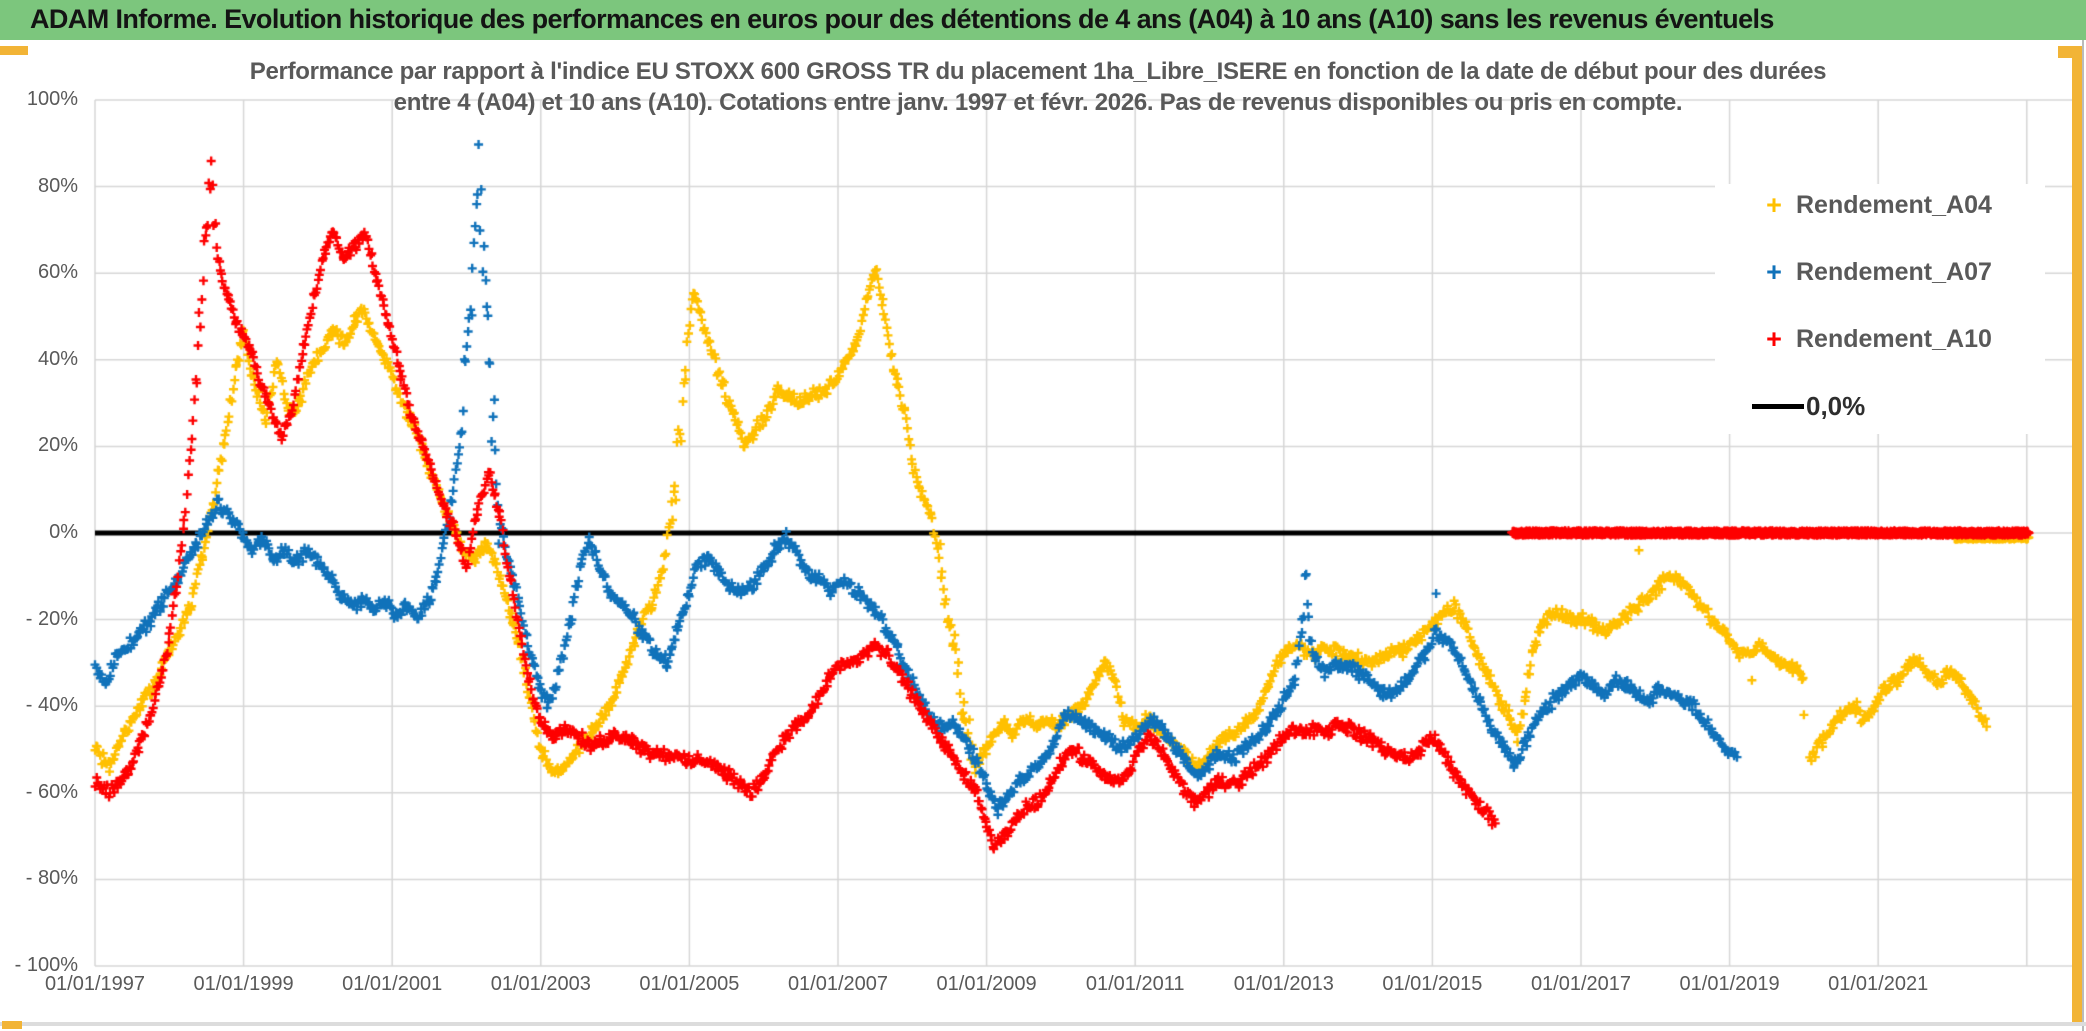 Image resolution: width=2086 pixels, height=1031 pixels. What do you see at coordinates (57, 445) in the screenshot?
I see `y-axis-tick-label: 20%` at bounding box center [57, 445].